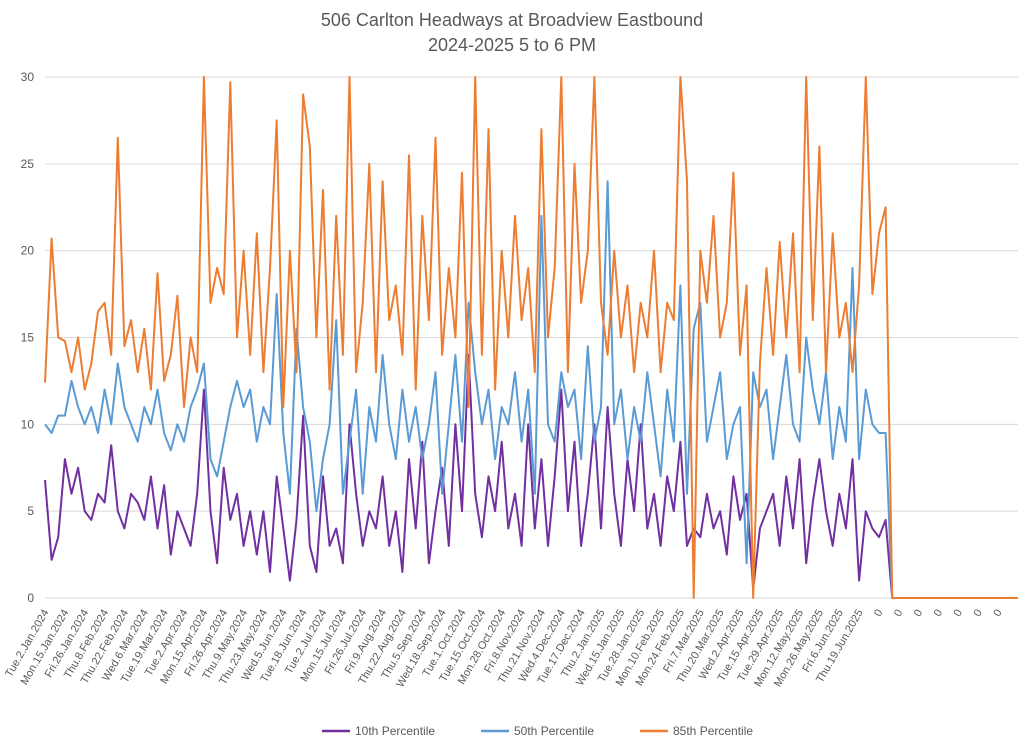 The width and height of the screenshot is (1024, 743). Describe the element at coordinates (28, 424) in the screenshot. I see `y-tick-label: 10` at that location.